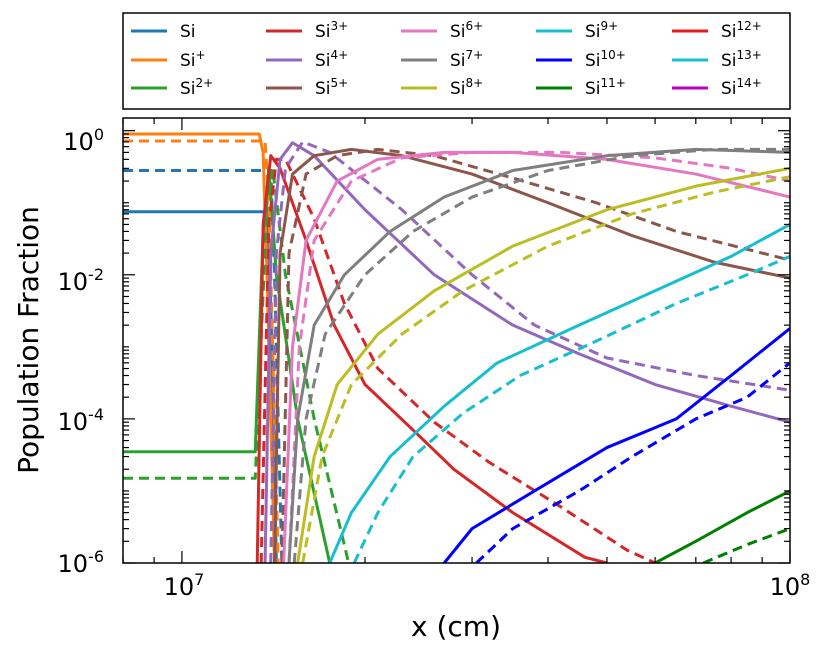  Describe the element at coordinates (741, 30) in the screenshot. I see `legend-label-si12p: Si12+` at that location.